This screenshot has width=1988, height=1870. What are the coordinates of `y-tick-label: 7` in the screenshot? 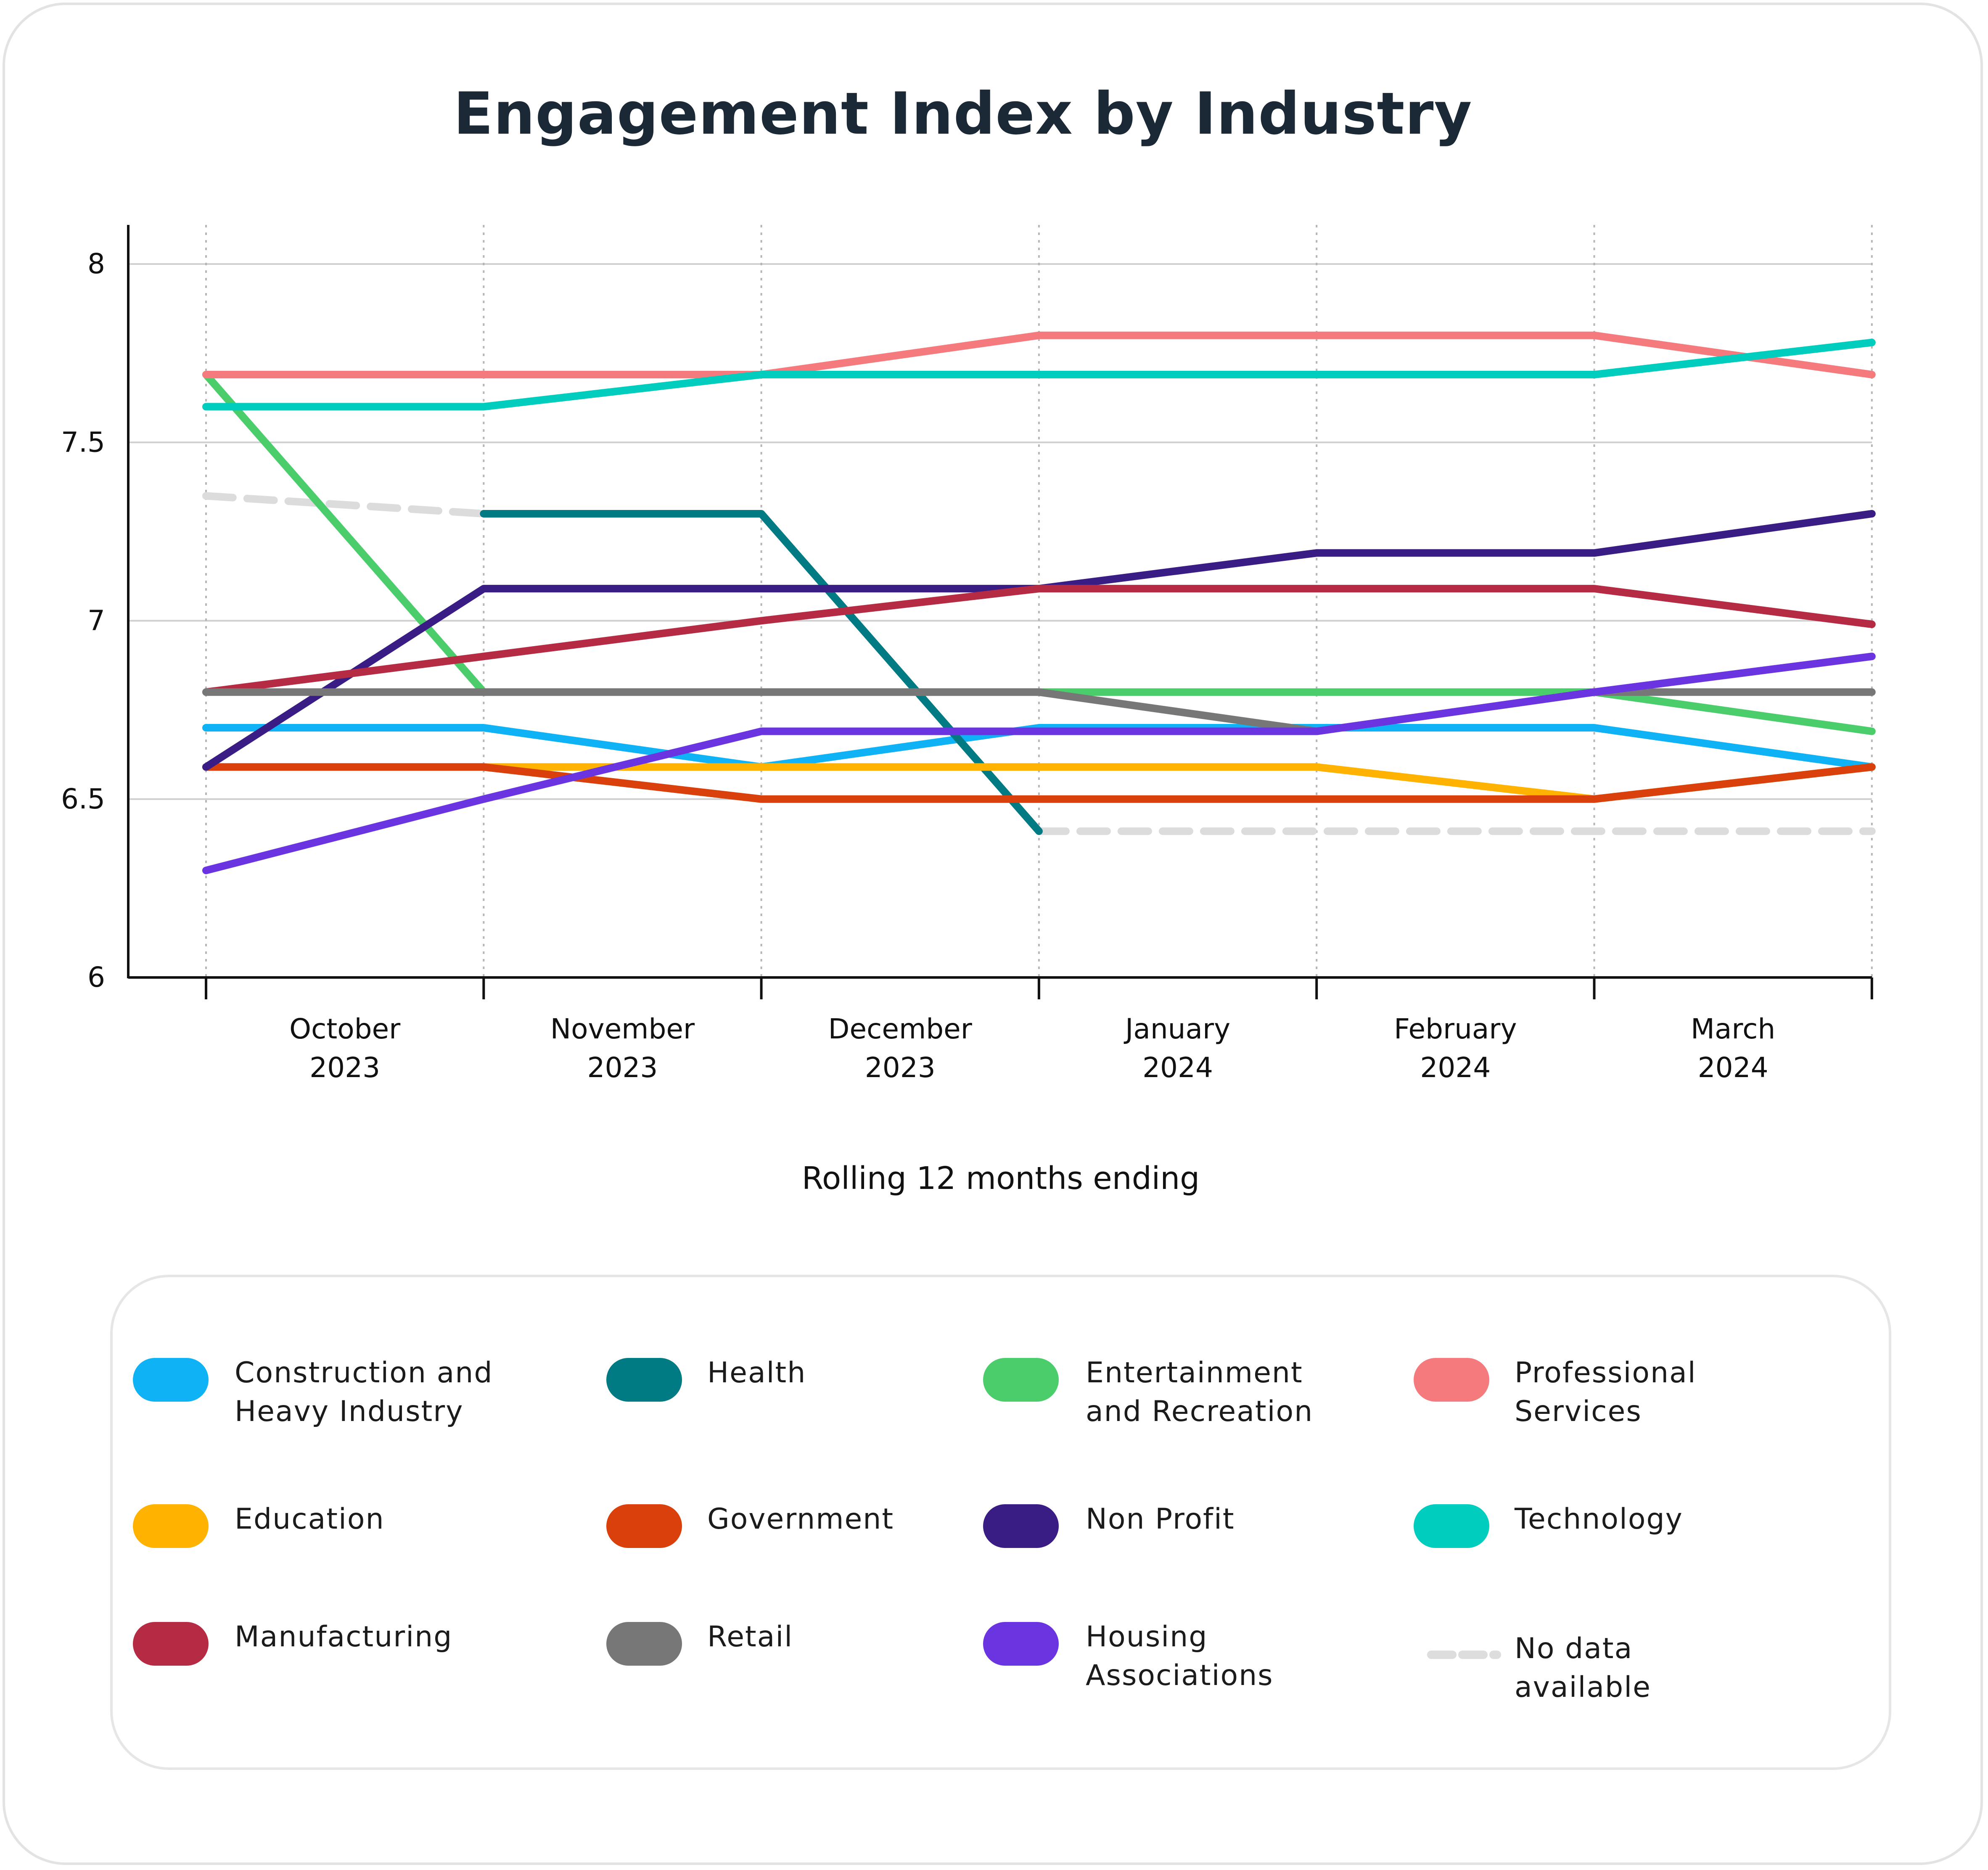 It's located at (96, 621).